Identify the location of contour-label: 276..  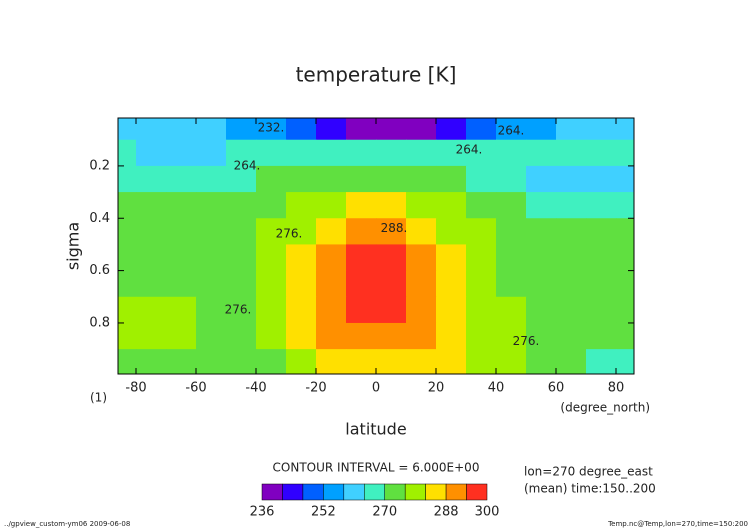
(289, 233).